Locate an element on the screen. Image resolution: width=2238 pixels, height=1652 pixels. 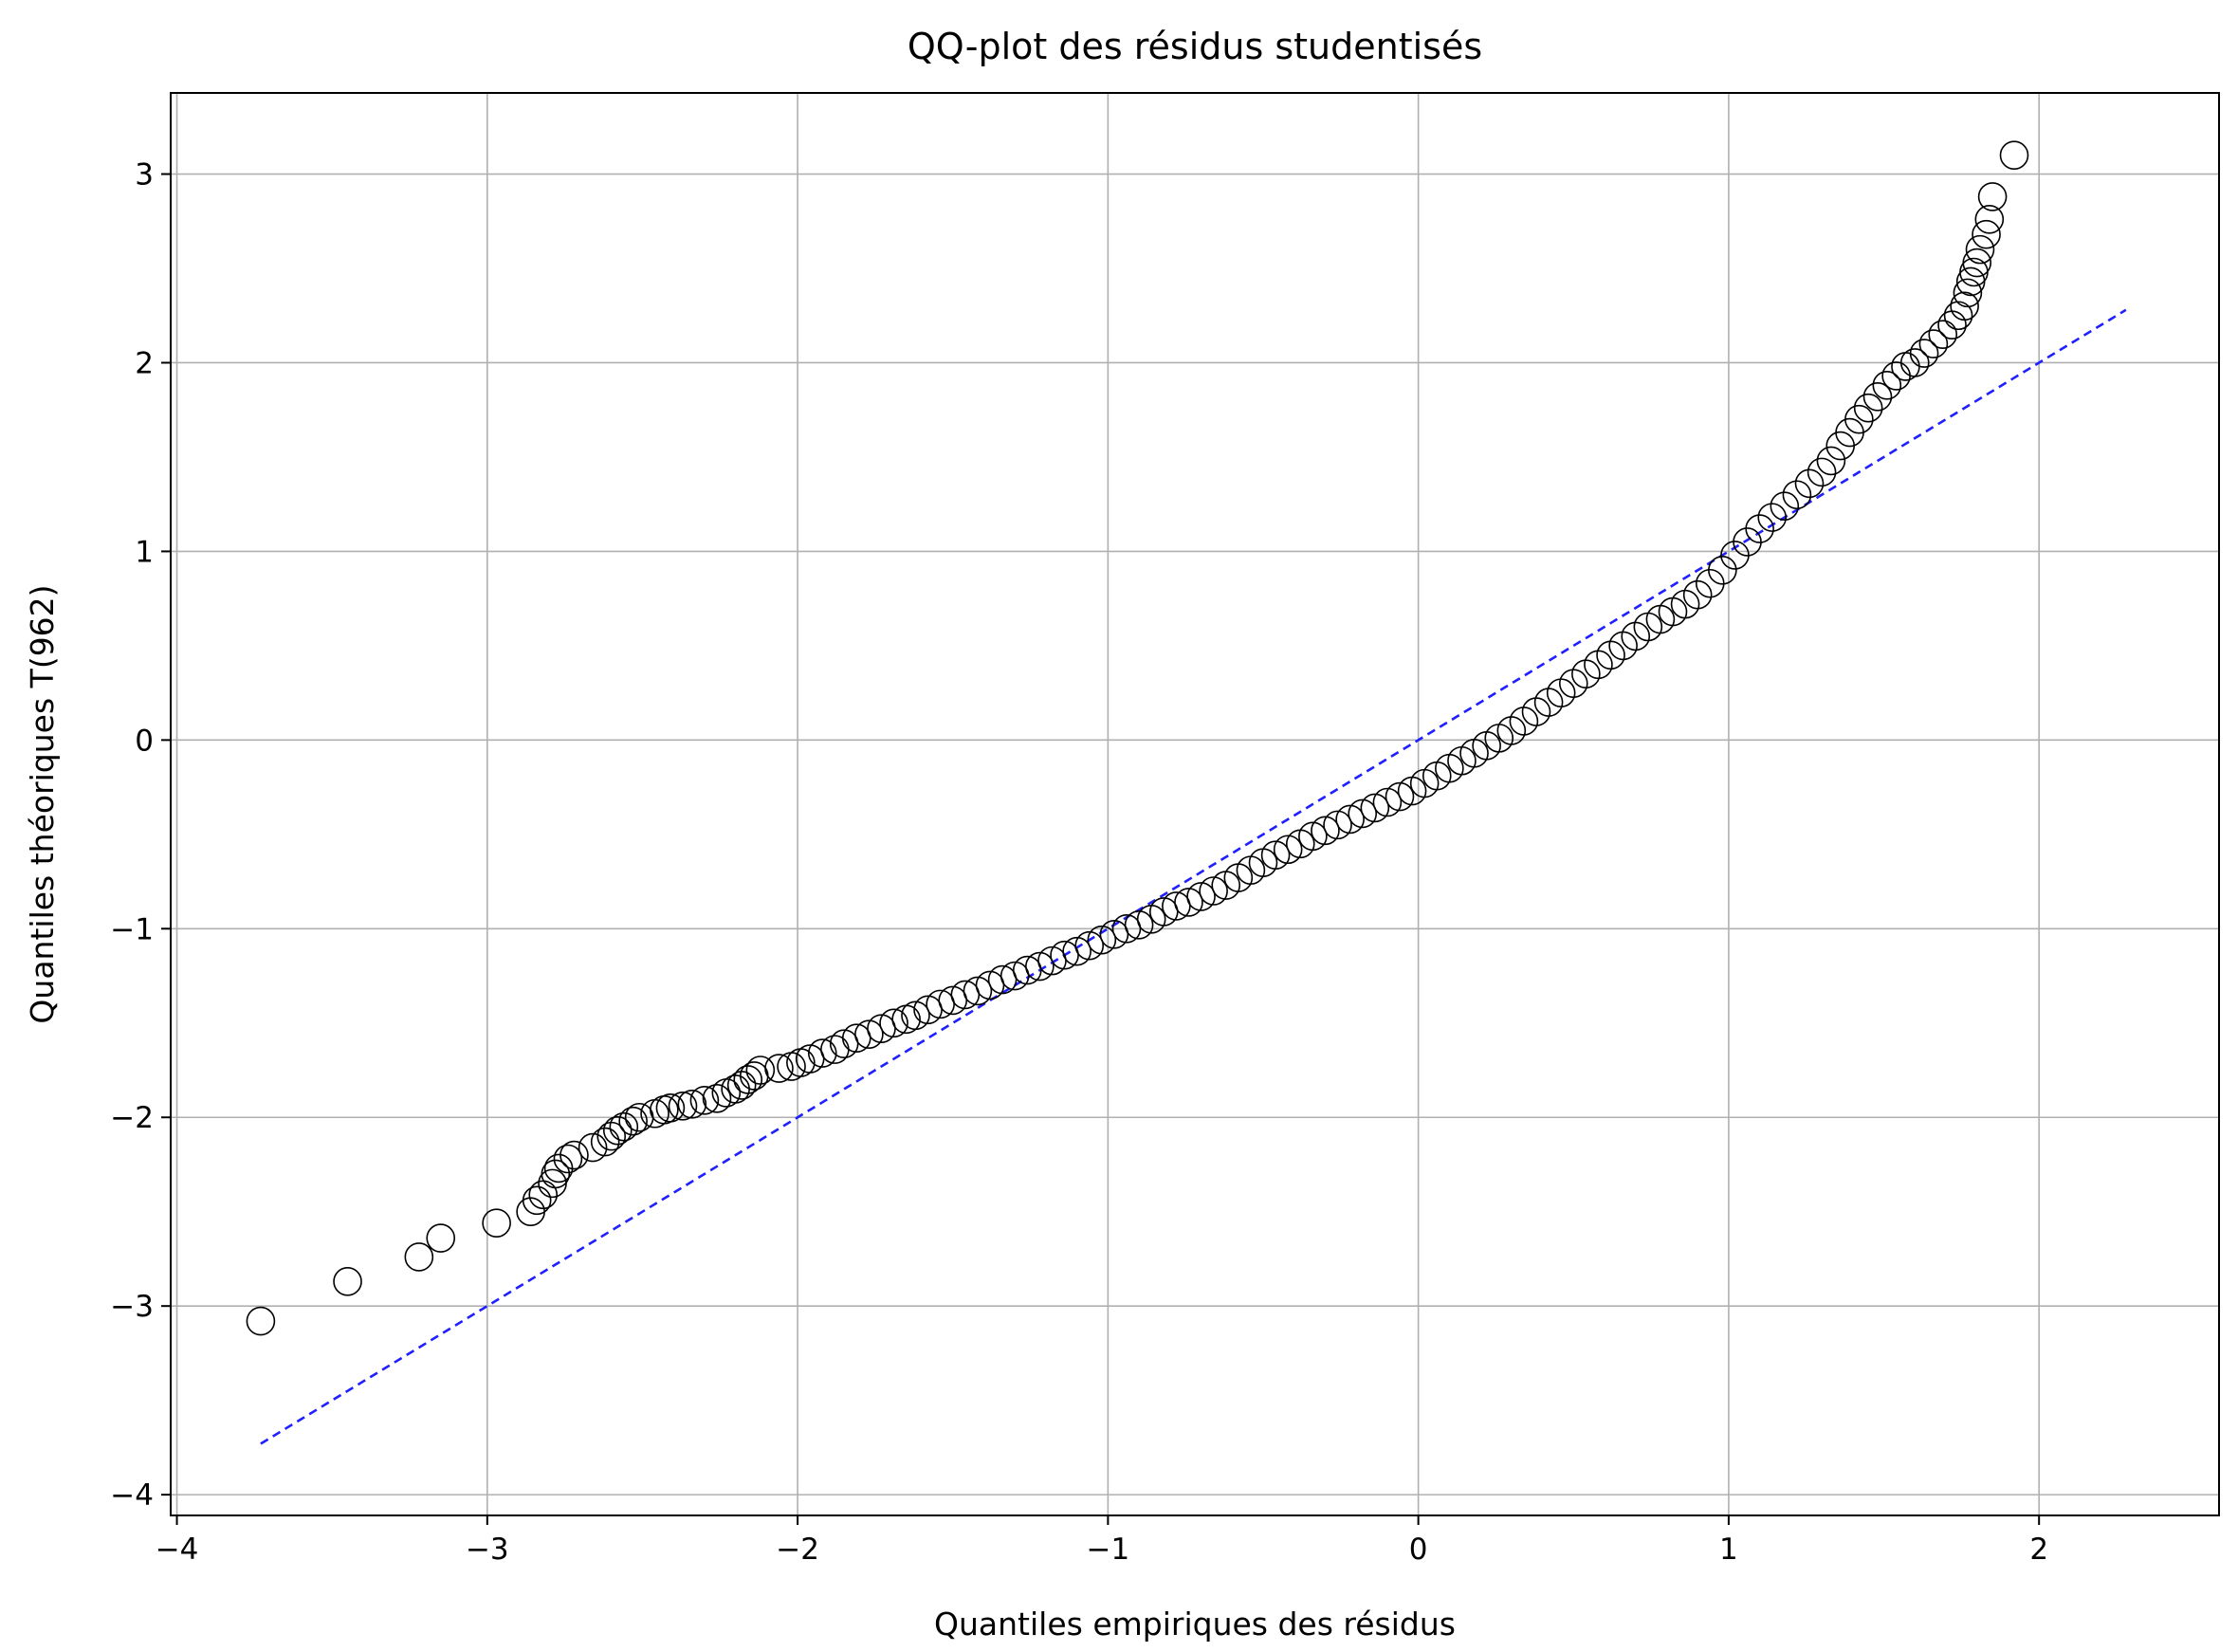
x-tick-label: −1 is located at coordinates (1108, 1550).